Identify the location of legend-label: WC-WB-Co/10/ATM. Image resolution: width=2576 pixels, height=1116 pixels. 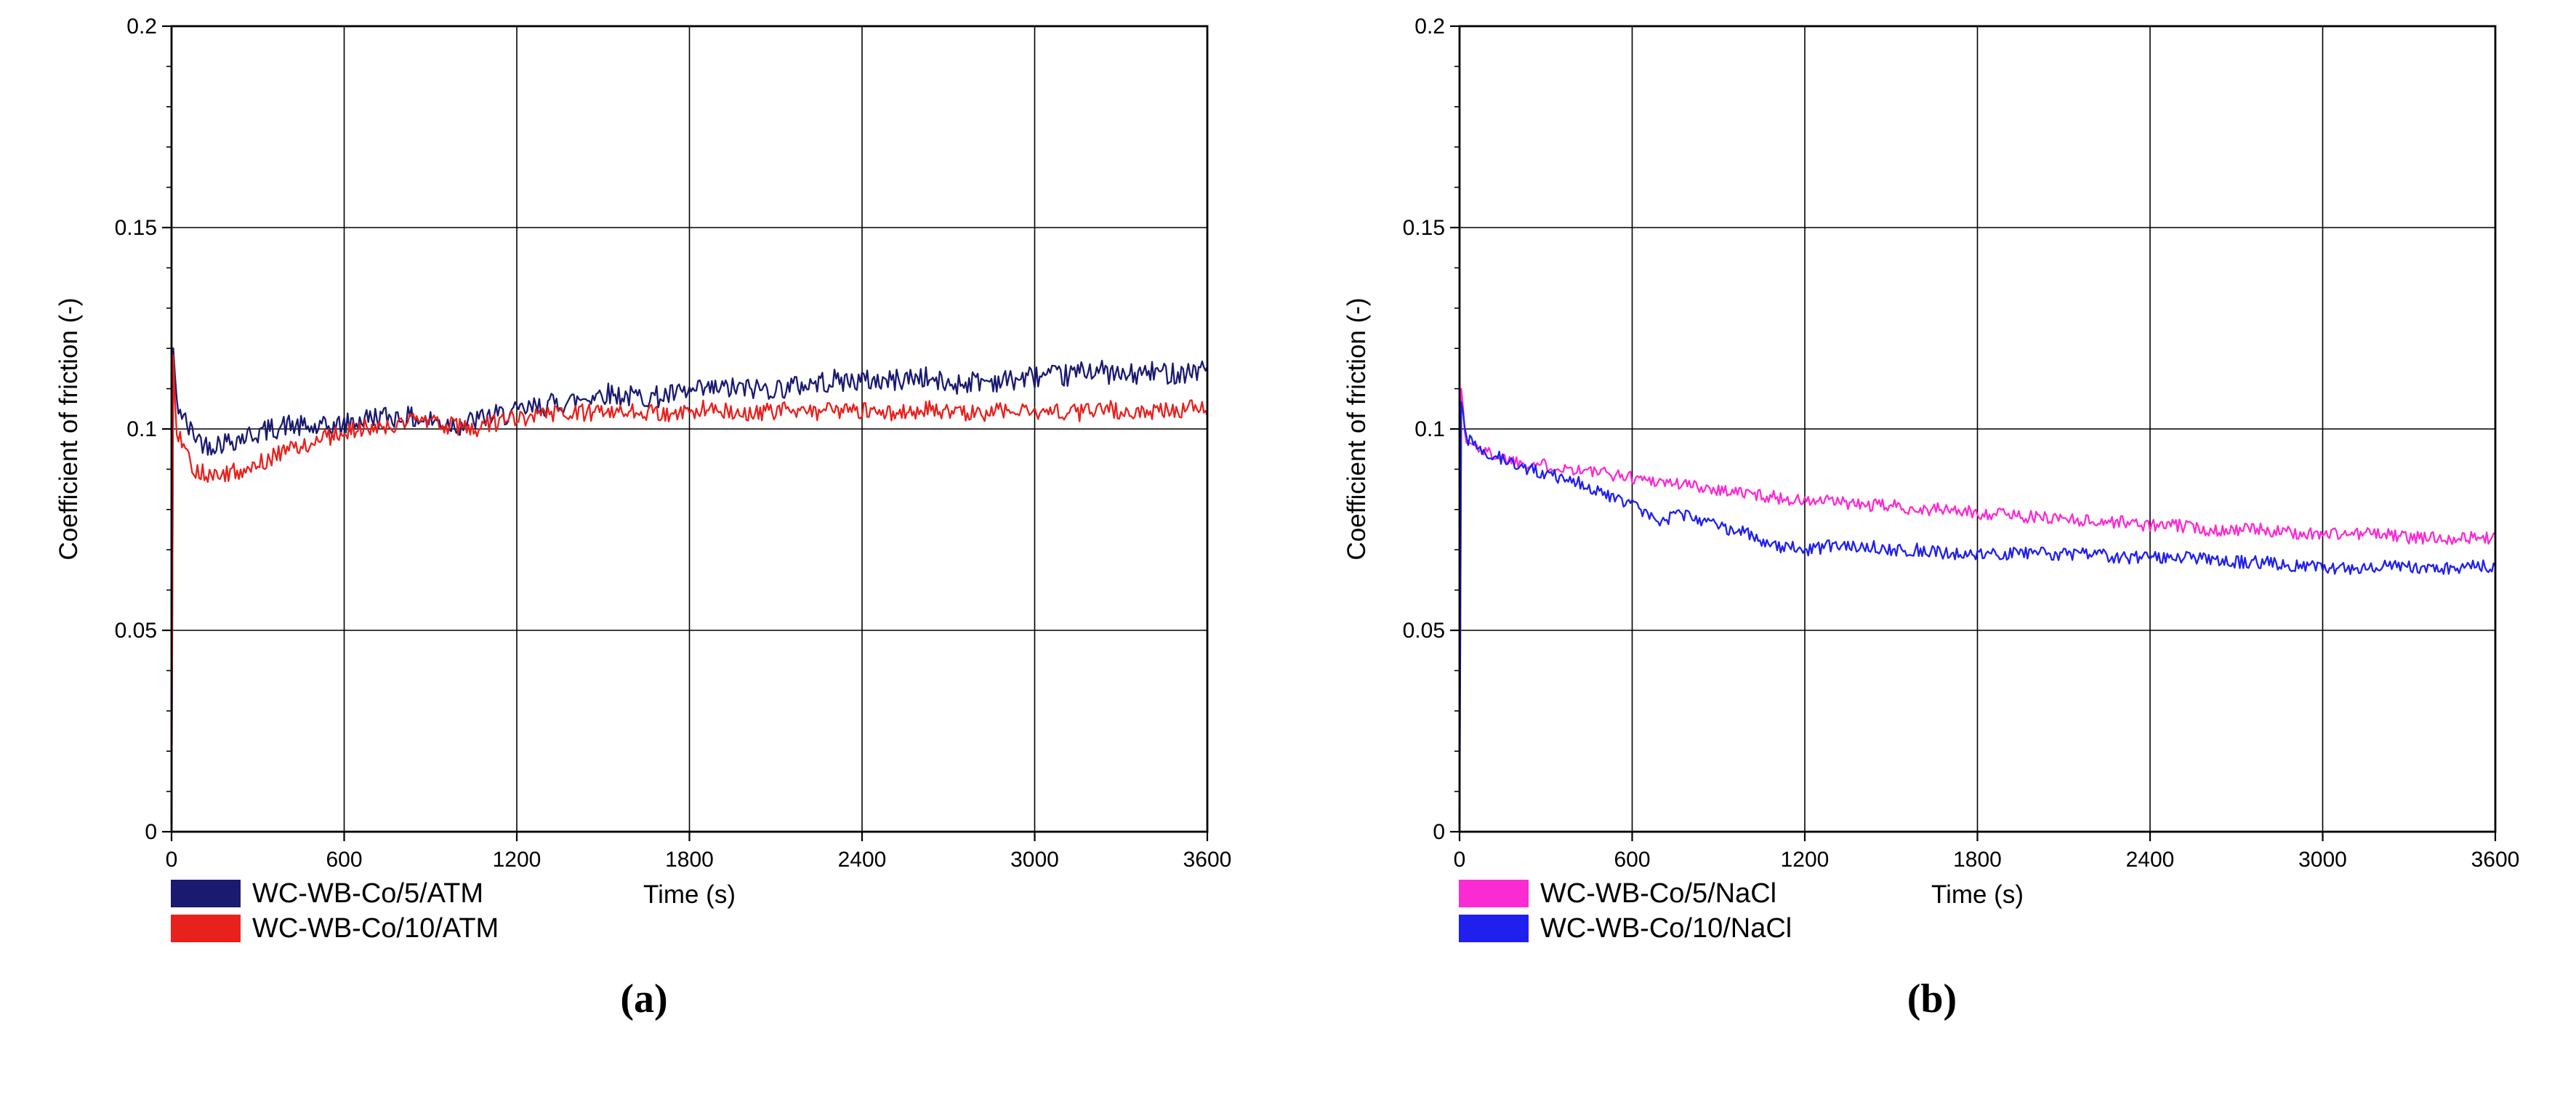
(375, 929).